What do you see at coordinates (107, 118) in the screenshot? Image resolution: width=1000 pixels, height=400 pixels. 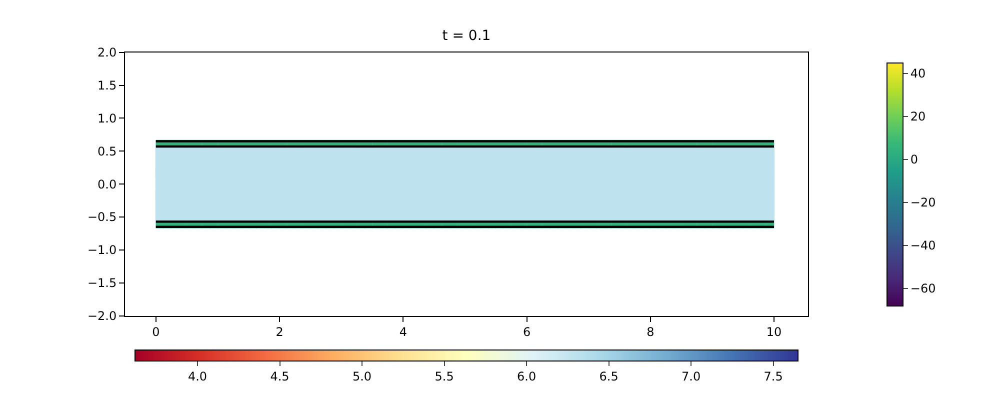 I see `y-tick-label: 1.0` at bounding box center [107, 118].